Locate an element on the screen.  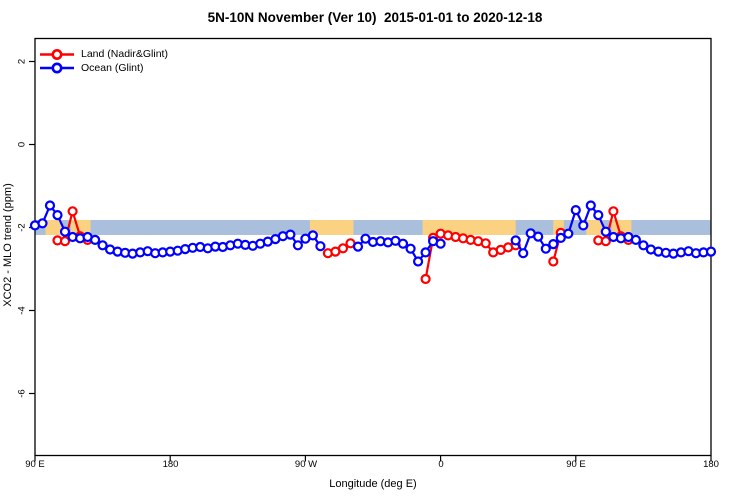
legend-label-ocean: Ocean (Glint) is located at coordinates (112, 67).